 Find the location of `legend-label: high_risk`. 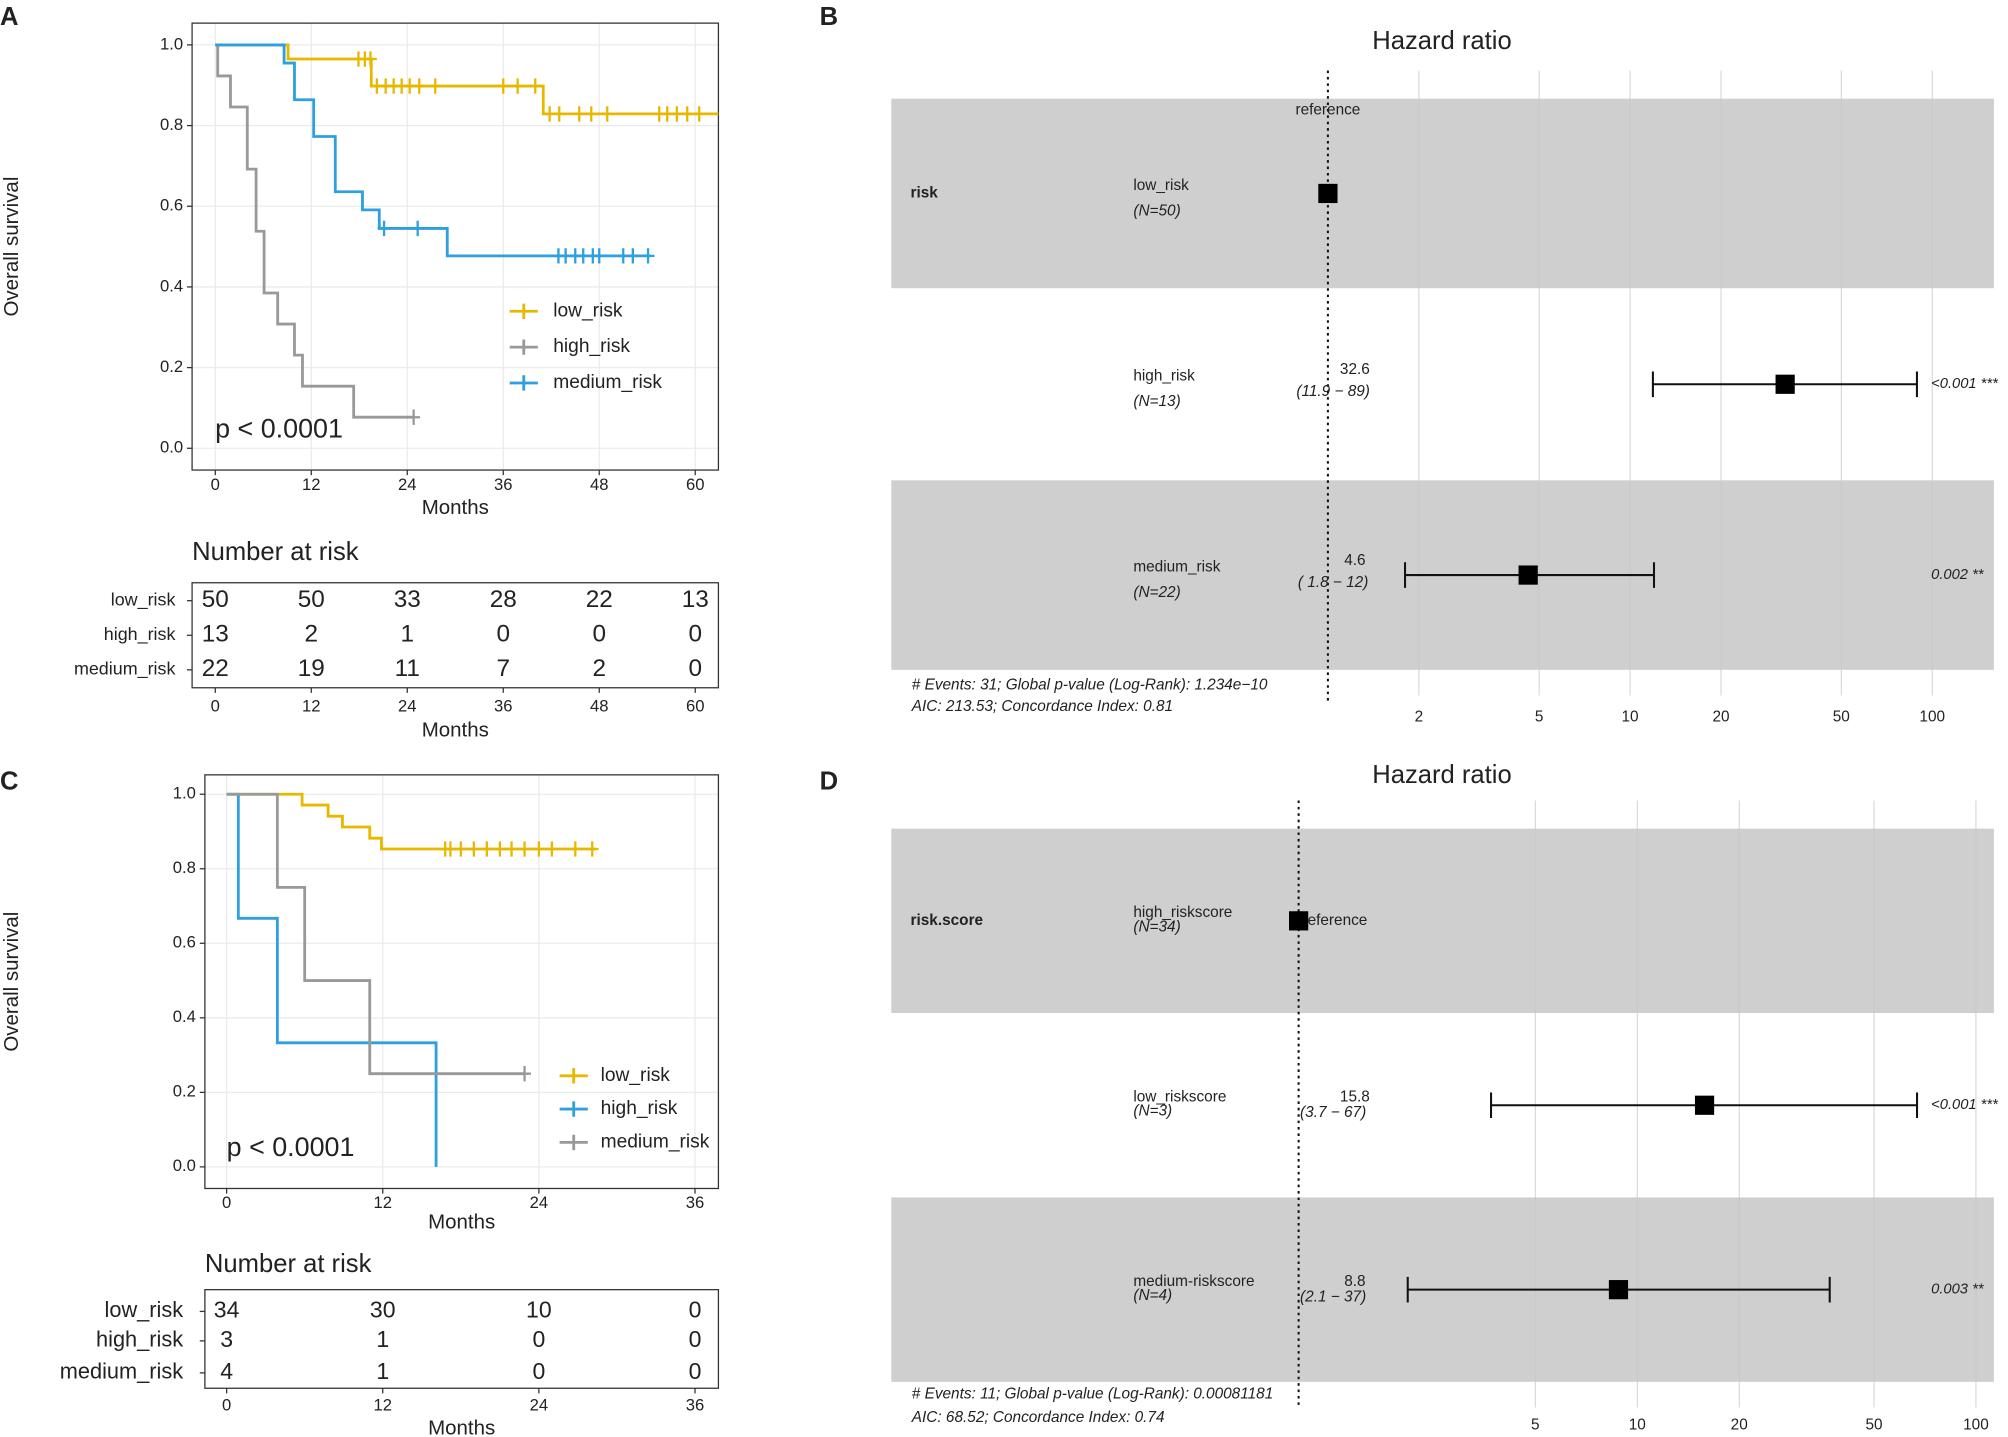

legend-label: high_risk is located at coordinates (639, 1108).